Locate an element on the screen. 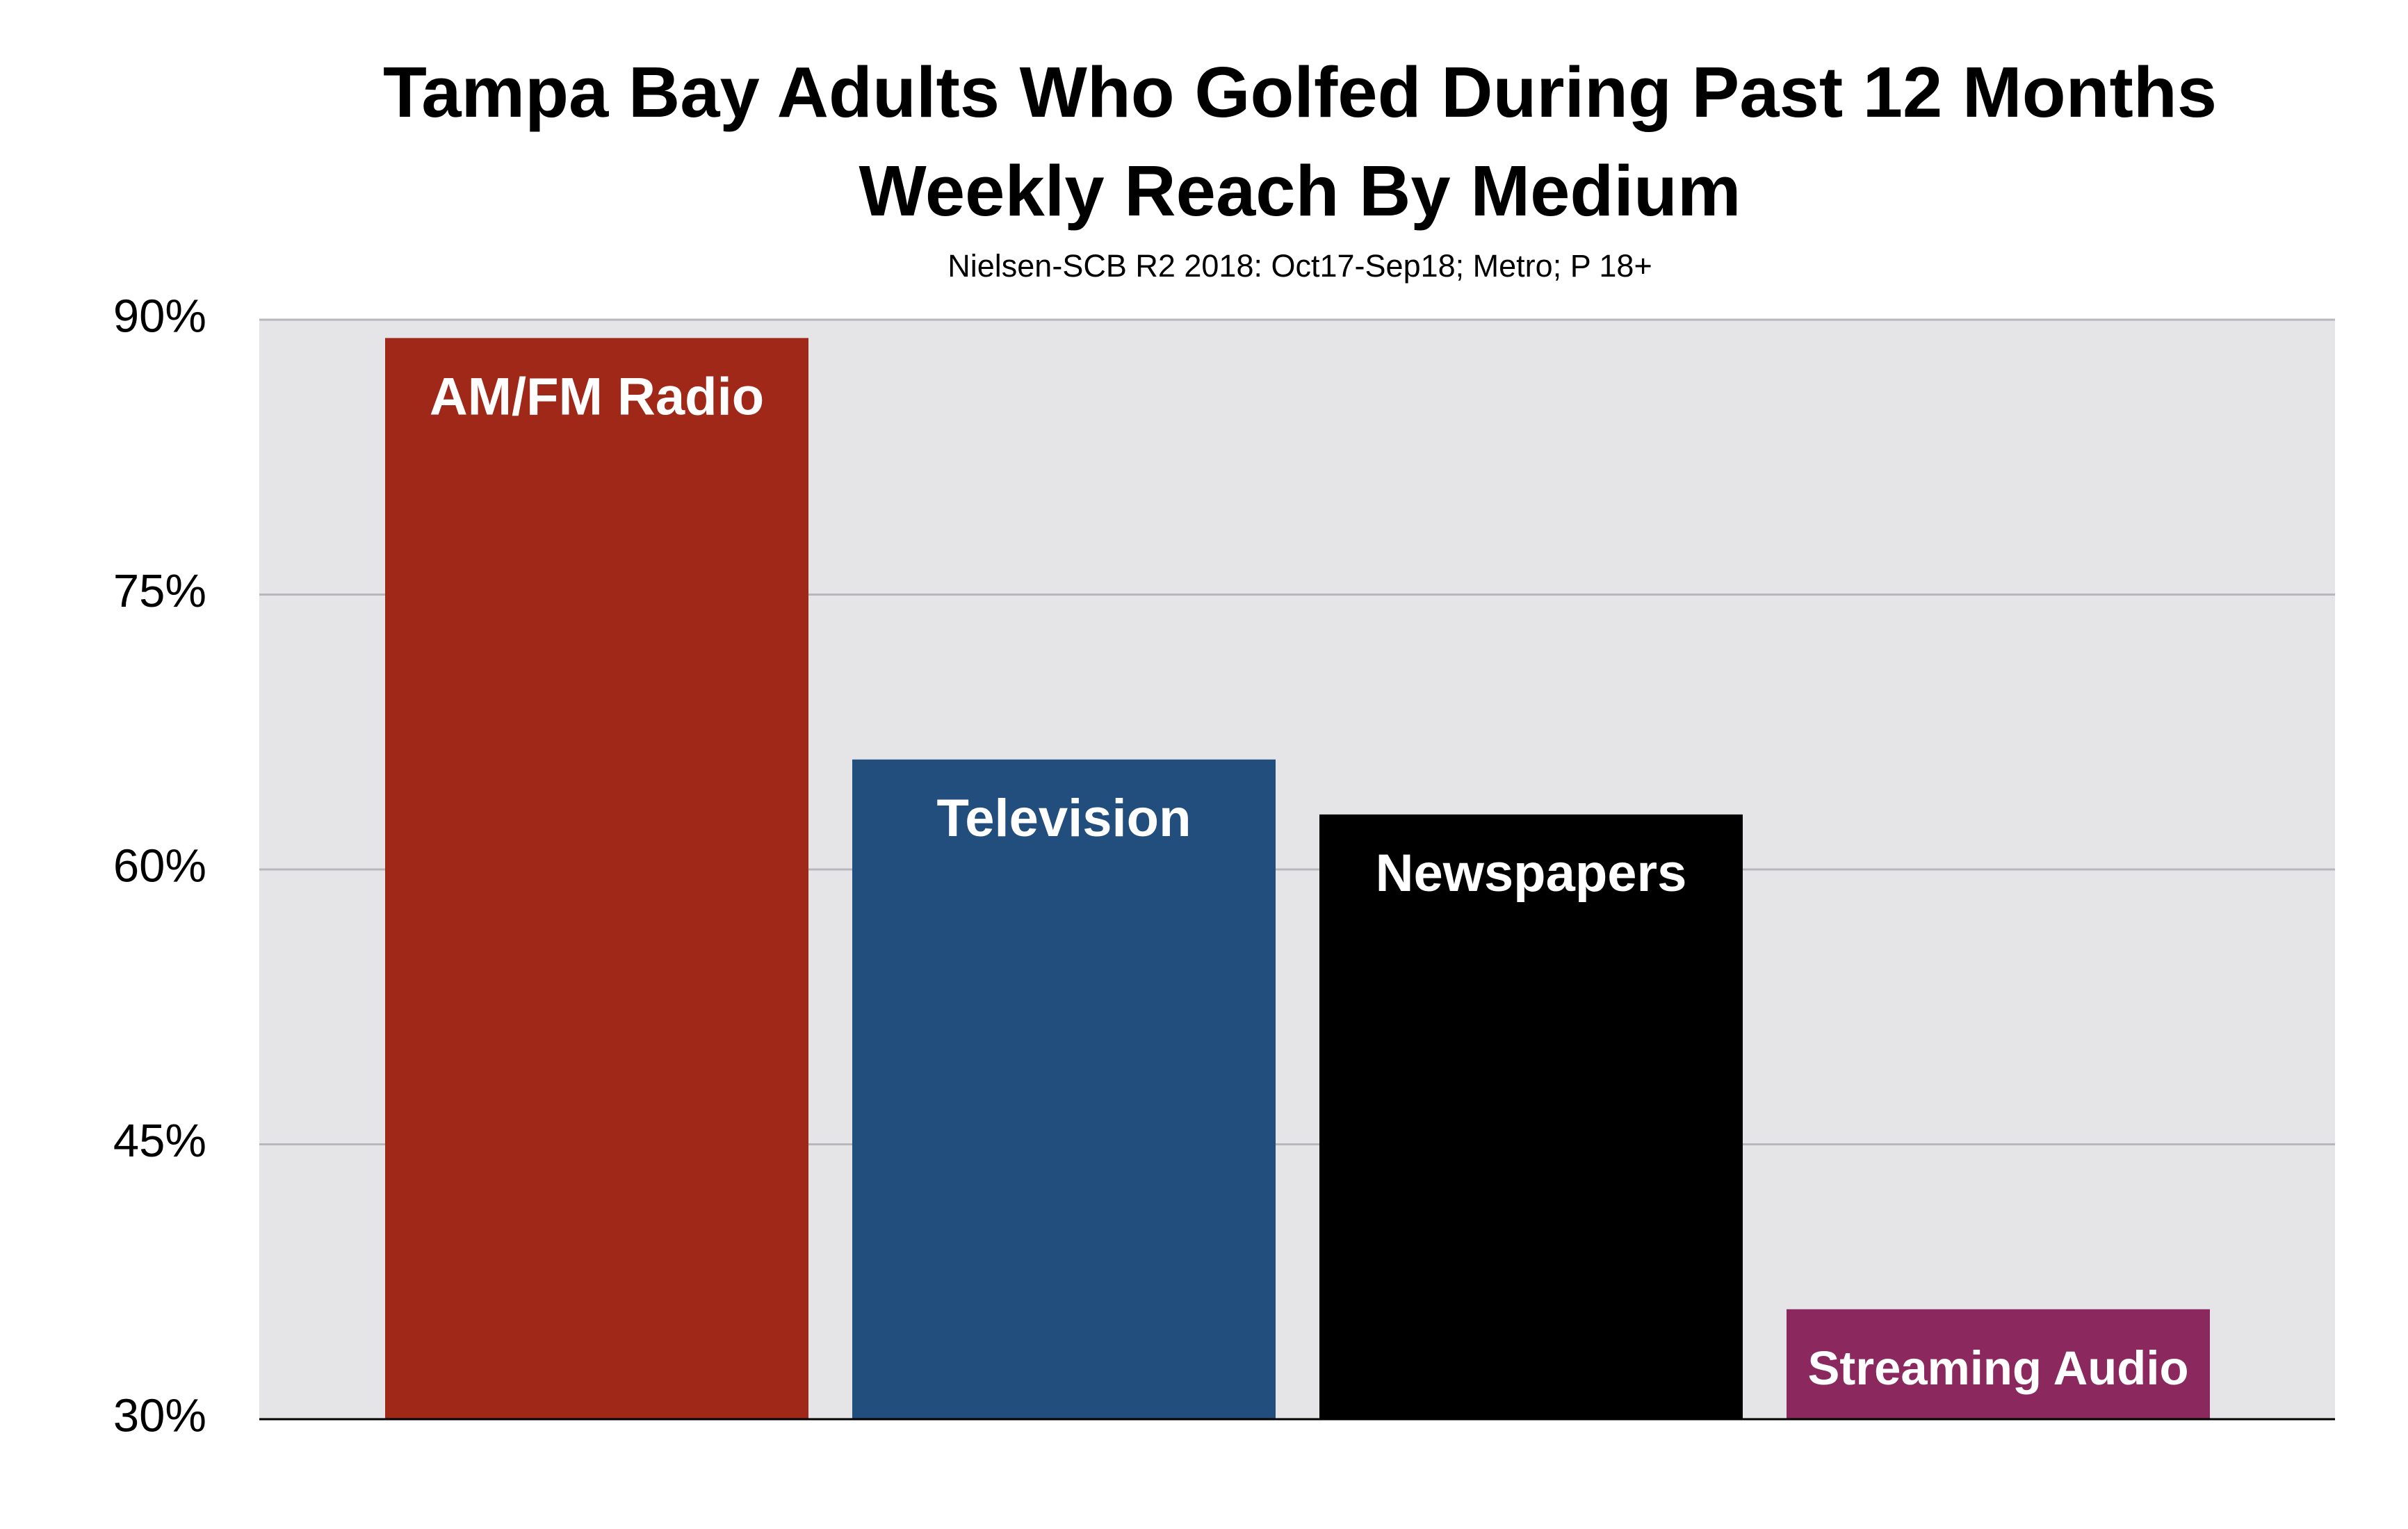  bar-label: Television is located at coordinates (1063, 818).